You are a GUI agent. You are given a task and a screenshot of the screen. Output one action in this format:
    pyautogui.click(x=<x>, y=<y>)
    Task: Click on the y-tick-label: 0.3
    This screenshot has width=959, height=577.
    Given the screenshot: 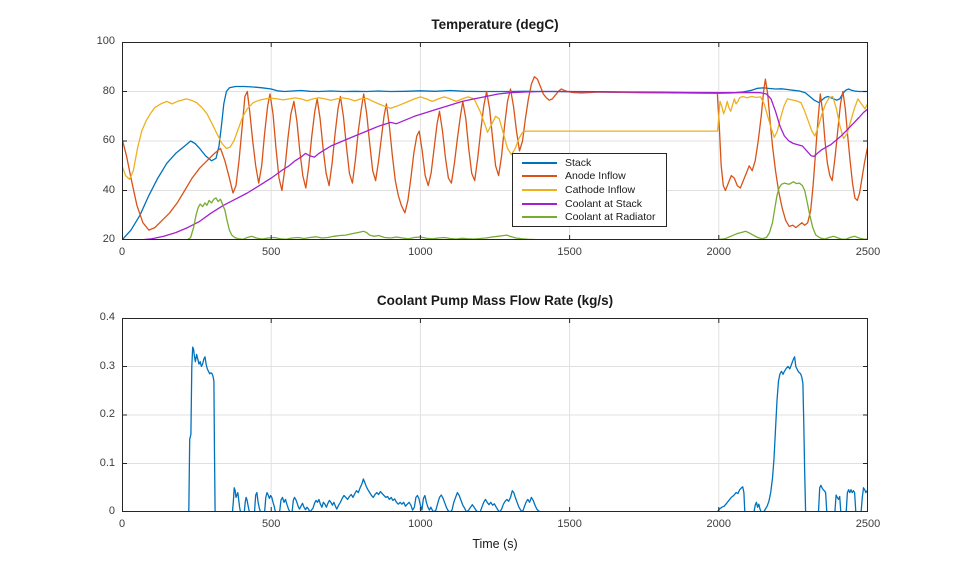 What is the action you would take?
    pyautogui.click(x=107, y=365)
    